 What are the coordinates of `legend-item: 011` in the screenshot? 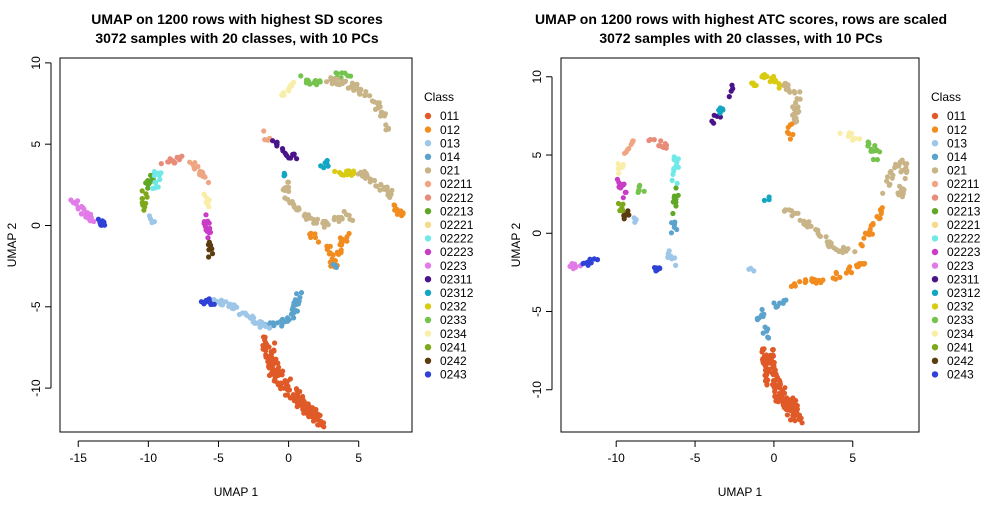 It's located at (948, 116).